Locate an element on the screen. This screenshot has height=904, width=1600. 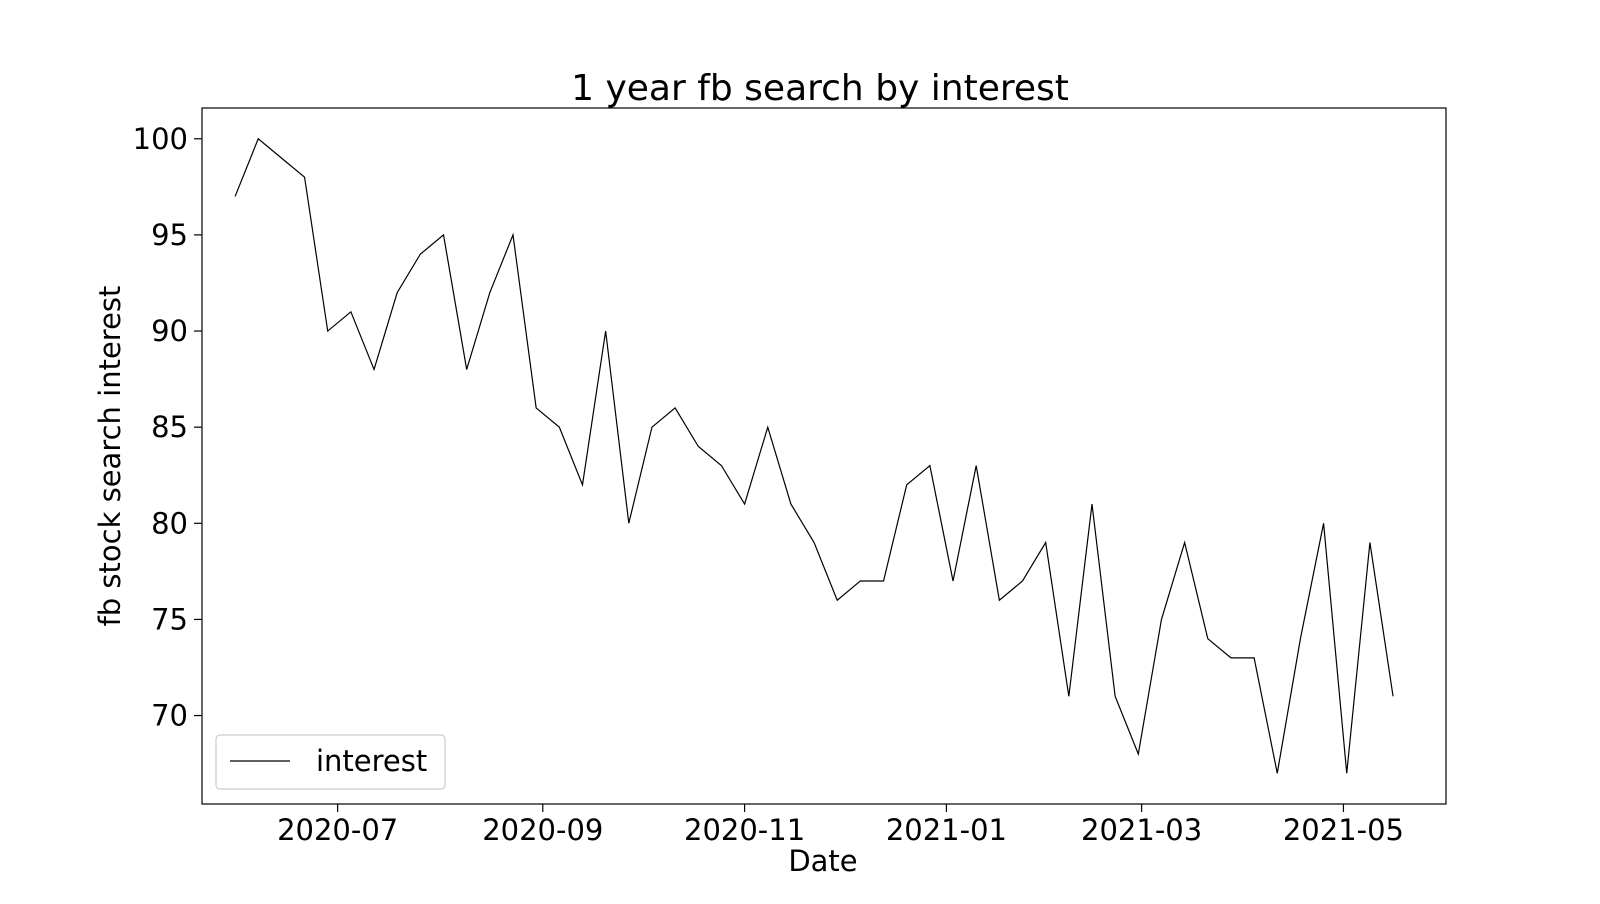
x-tick-label: 2021-01 is located at coordinates (946, 830).